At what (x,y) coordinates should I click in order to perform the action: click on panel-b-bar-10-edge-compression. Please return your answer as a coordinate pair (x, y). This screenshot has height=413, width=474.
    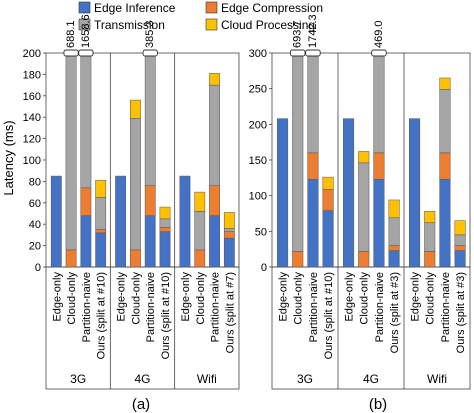
    Looking at the image, I should click on (430, 259).